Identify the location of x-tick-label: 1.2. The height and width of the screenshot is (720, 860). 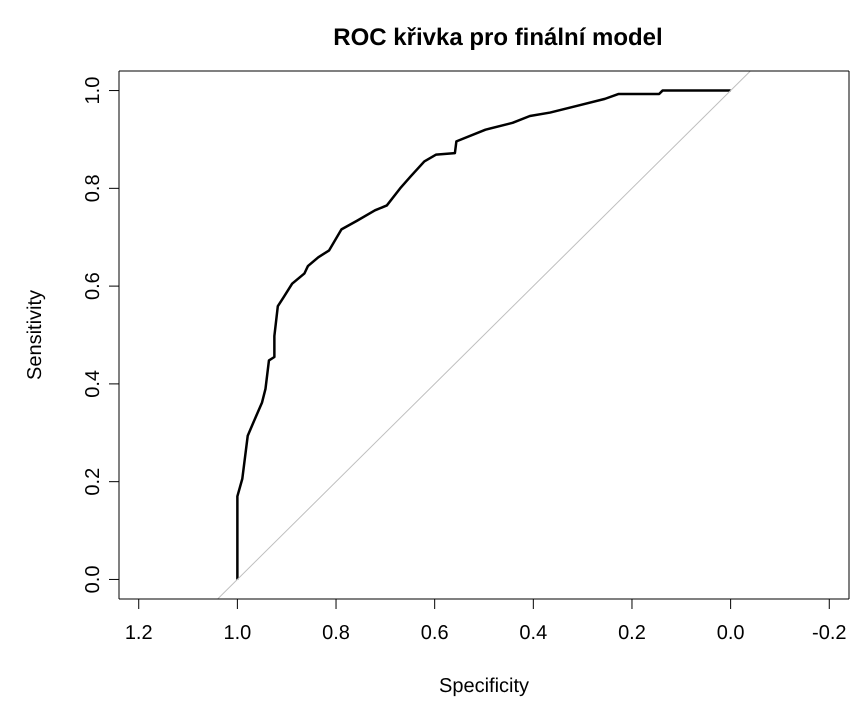
(138, 633).